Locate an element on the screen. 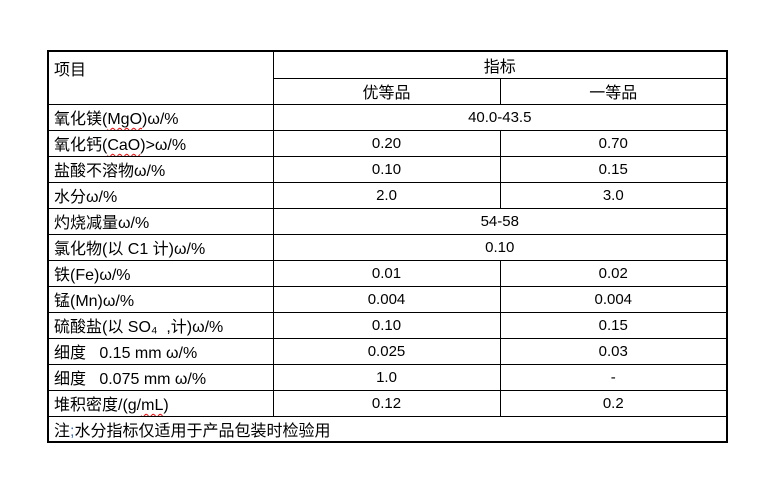 The image size is (782, 496). spec-label: 氧化钙(CaO)>ω/% is located at coordinates (160, 143).